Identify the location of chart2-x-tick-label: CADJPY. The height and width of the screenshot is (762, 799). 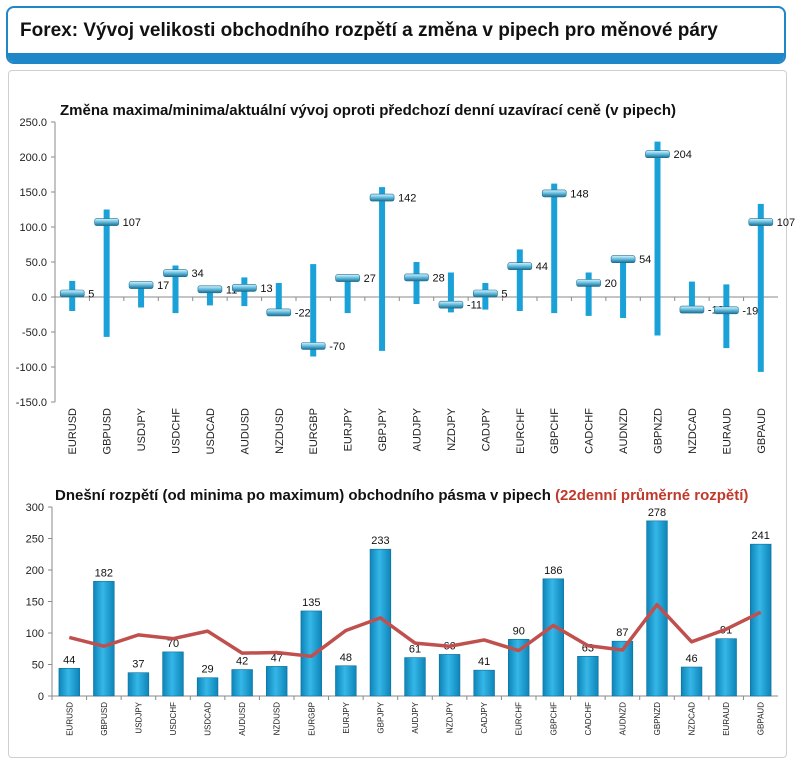
(484, 717).